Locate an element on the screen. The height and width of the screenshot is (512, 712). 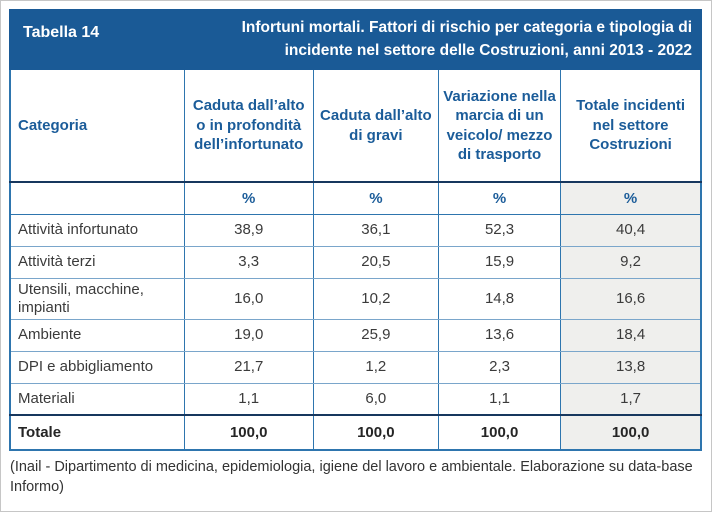
table-number-label: Tabella 14 is located at coordinates (61, 32).